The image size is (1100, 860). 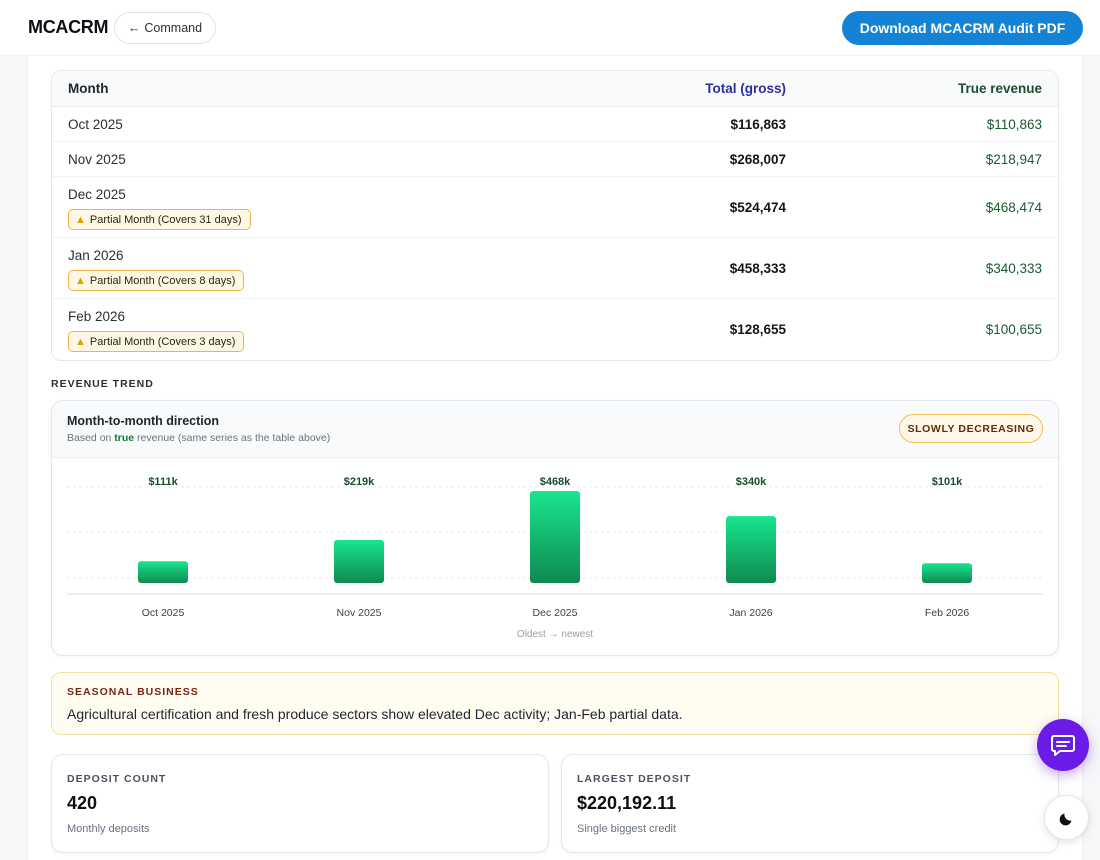 What do you see at coordinates (634, 779) in the screenshot?
I see `stat-label: LARGEST DEPOSIT` at bounding box center [634, 779].